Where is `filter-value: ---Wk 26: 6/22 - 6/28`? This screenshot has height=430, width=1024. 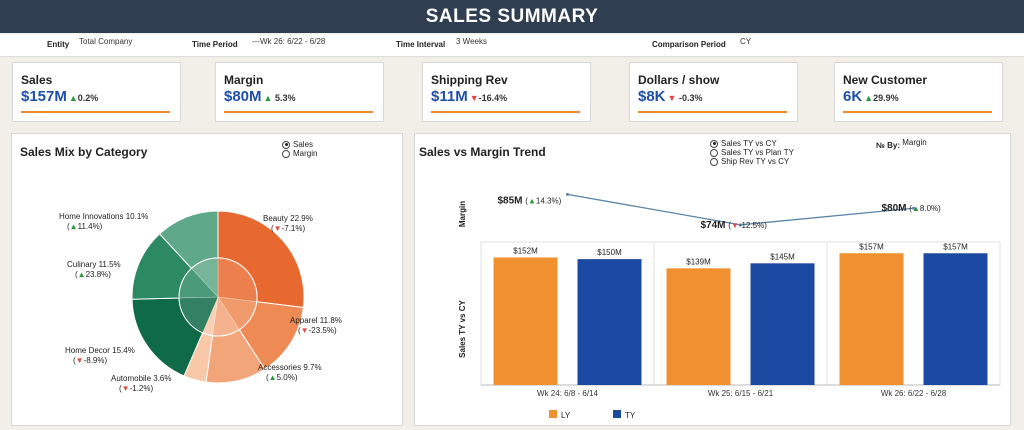 filter-value: ---Wk 26: 6/22 - 6/28 is located at coordinates (289, 41).